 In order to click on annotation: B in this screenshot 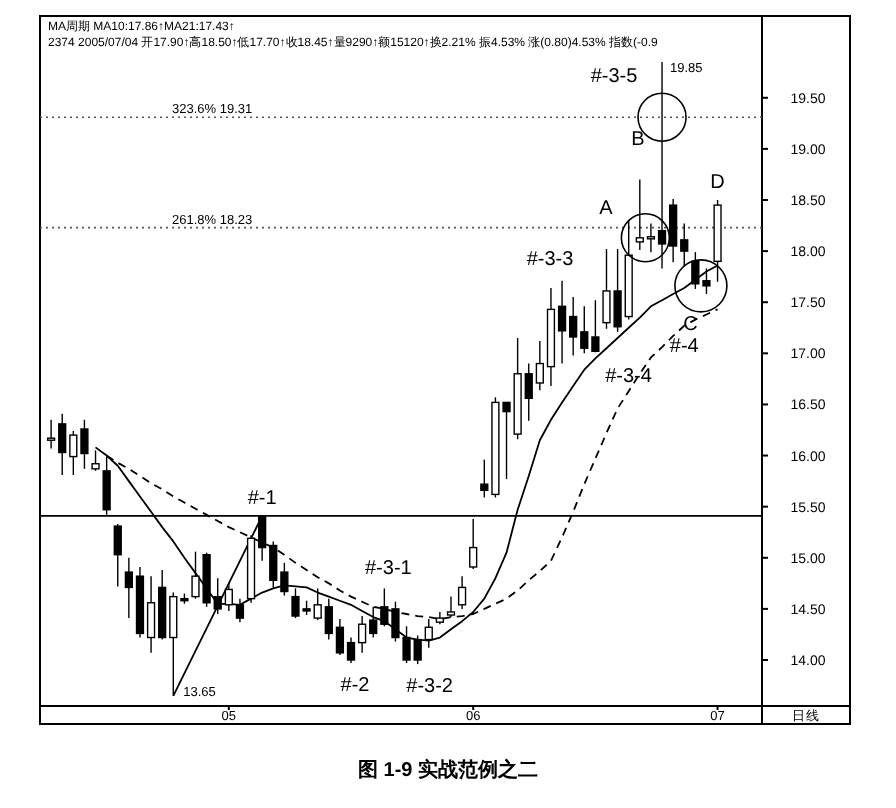, I will do `click(638, 140)`.